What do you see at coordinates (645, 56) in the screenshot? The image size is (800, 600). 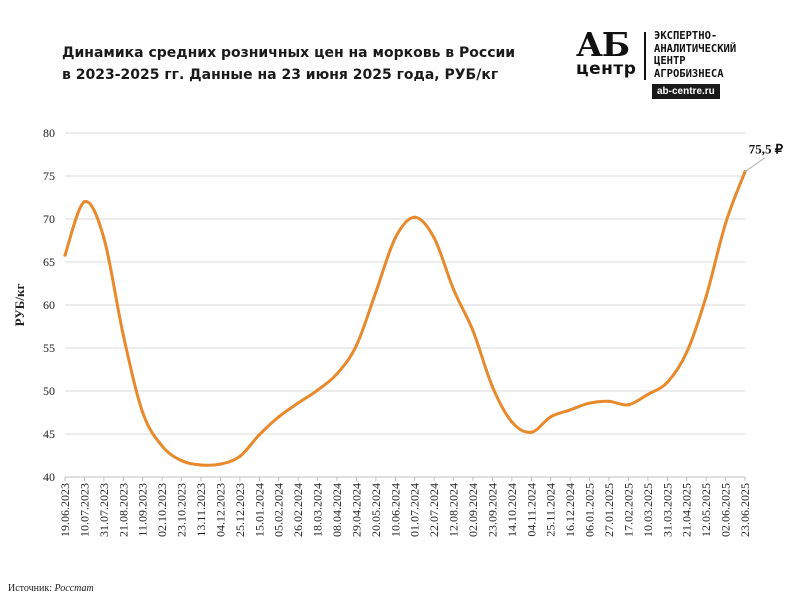 I see `logo-divider` at bounding box center [645, 56].